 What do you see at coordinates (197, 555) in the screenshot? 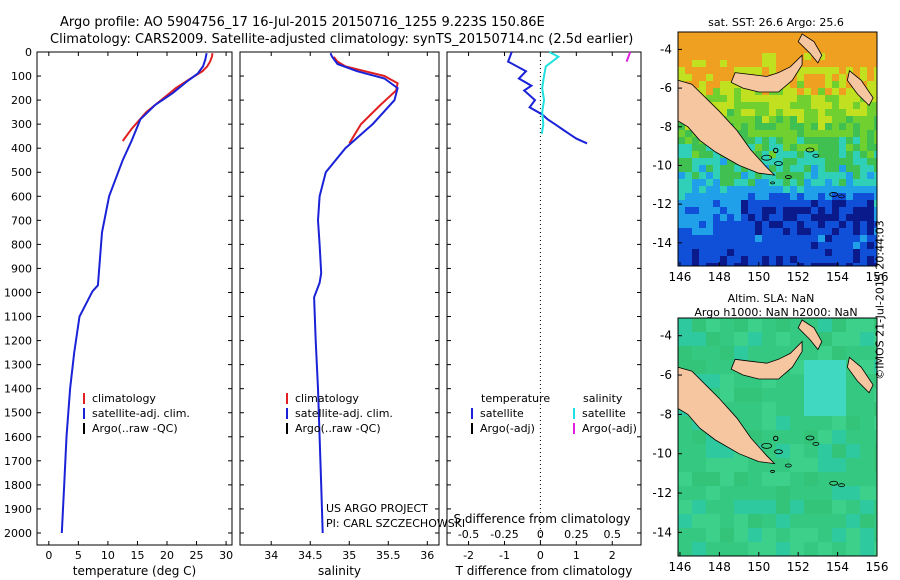
I see `temperature-xtick-label: 25` at bounding box center [197, 555].